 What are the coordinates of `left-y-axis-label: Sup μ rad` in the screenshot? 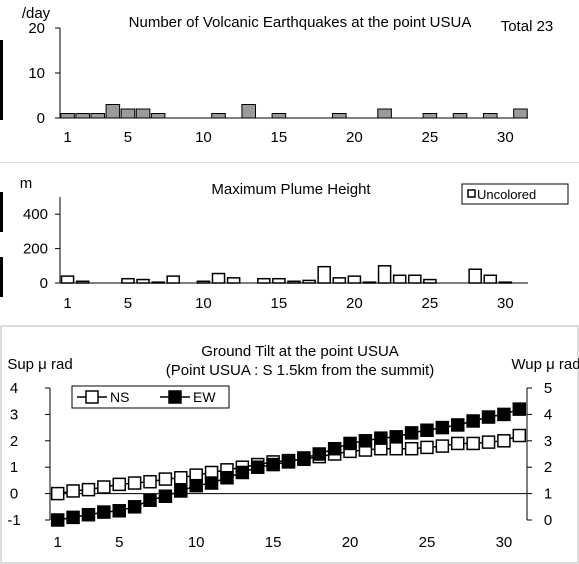 It's located at (39, 364).